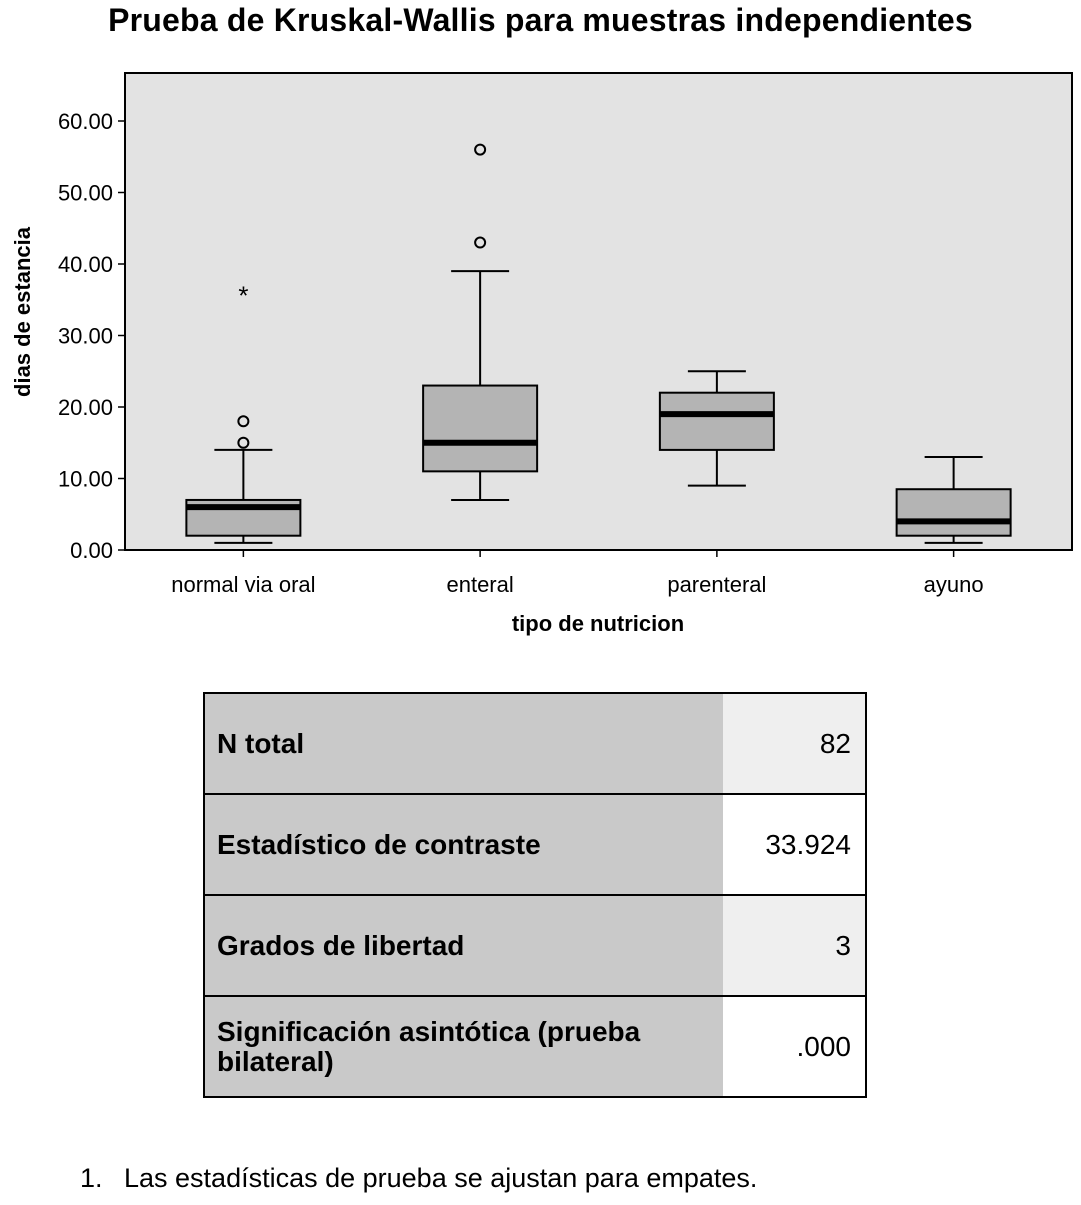 Image resolution: width=1081 pixels, height=1205 pixels. What do you see at coordinates (464, 945) in the screenshot?
I see `row-label: Grados de libertad` at bounding box center [464, 945].